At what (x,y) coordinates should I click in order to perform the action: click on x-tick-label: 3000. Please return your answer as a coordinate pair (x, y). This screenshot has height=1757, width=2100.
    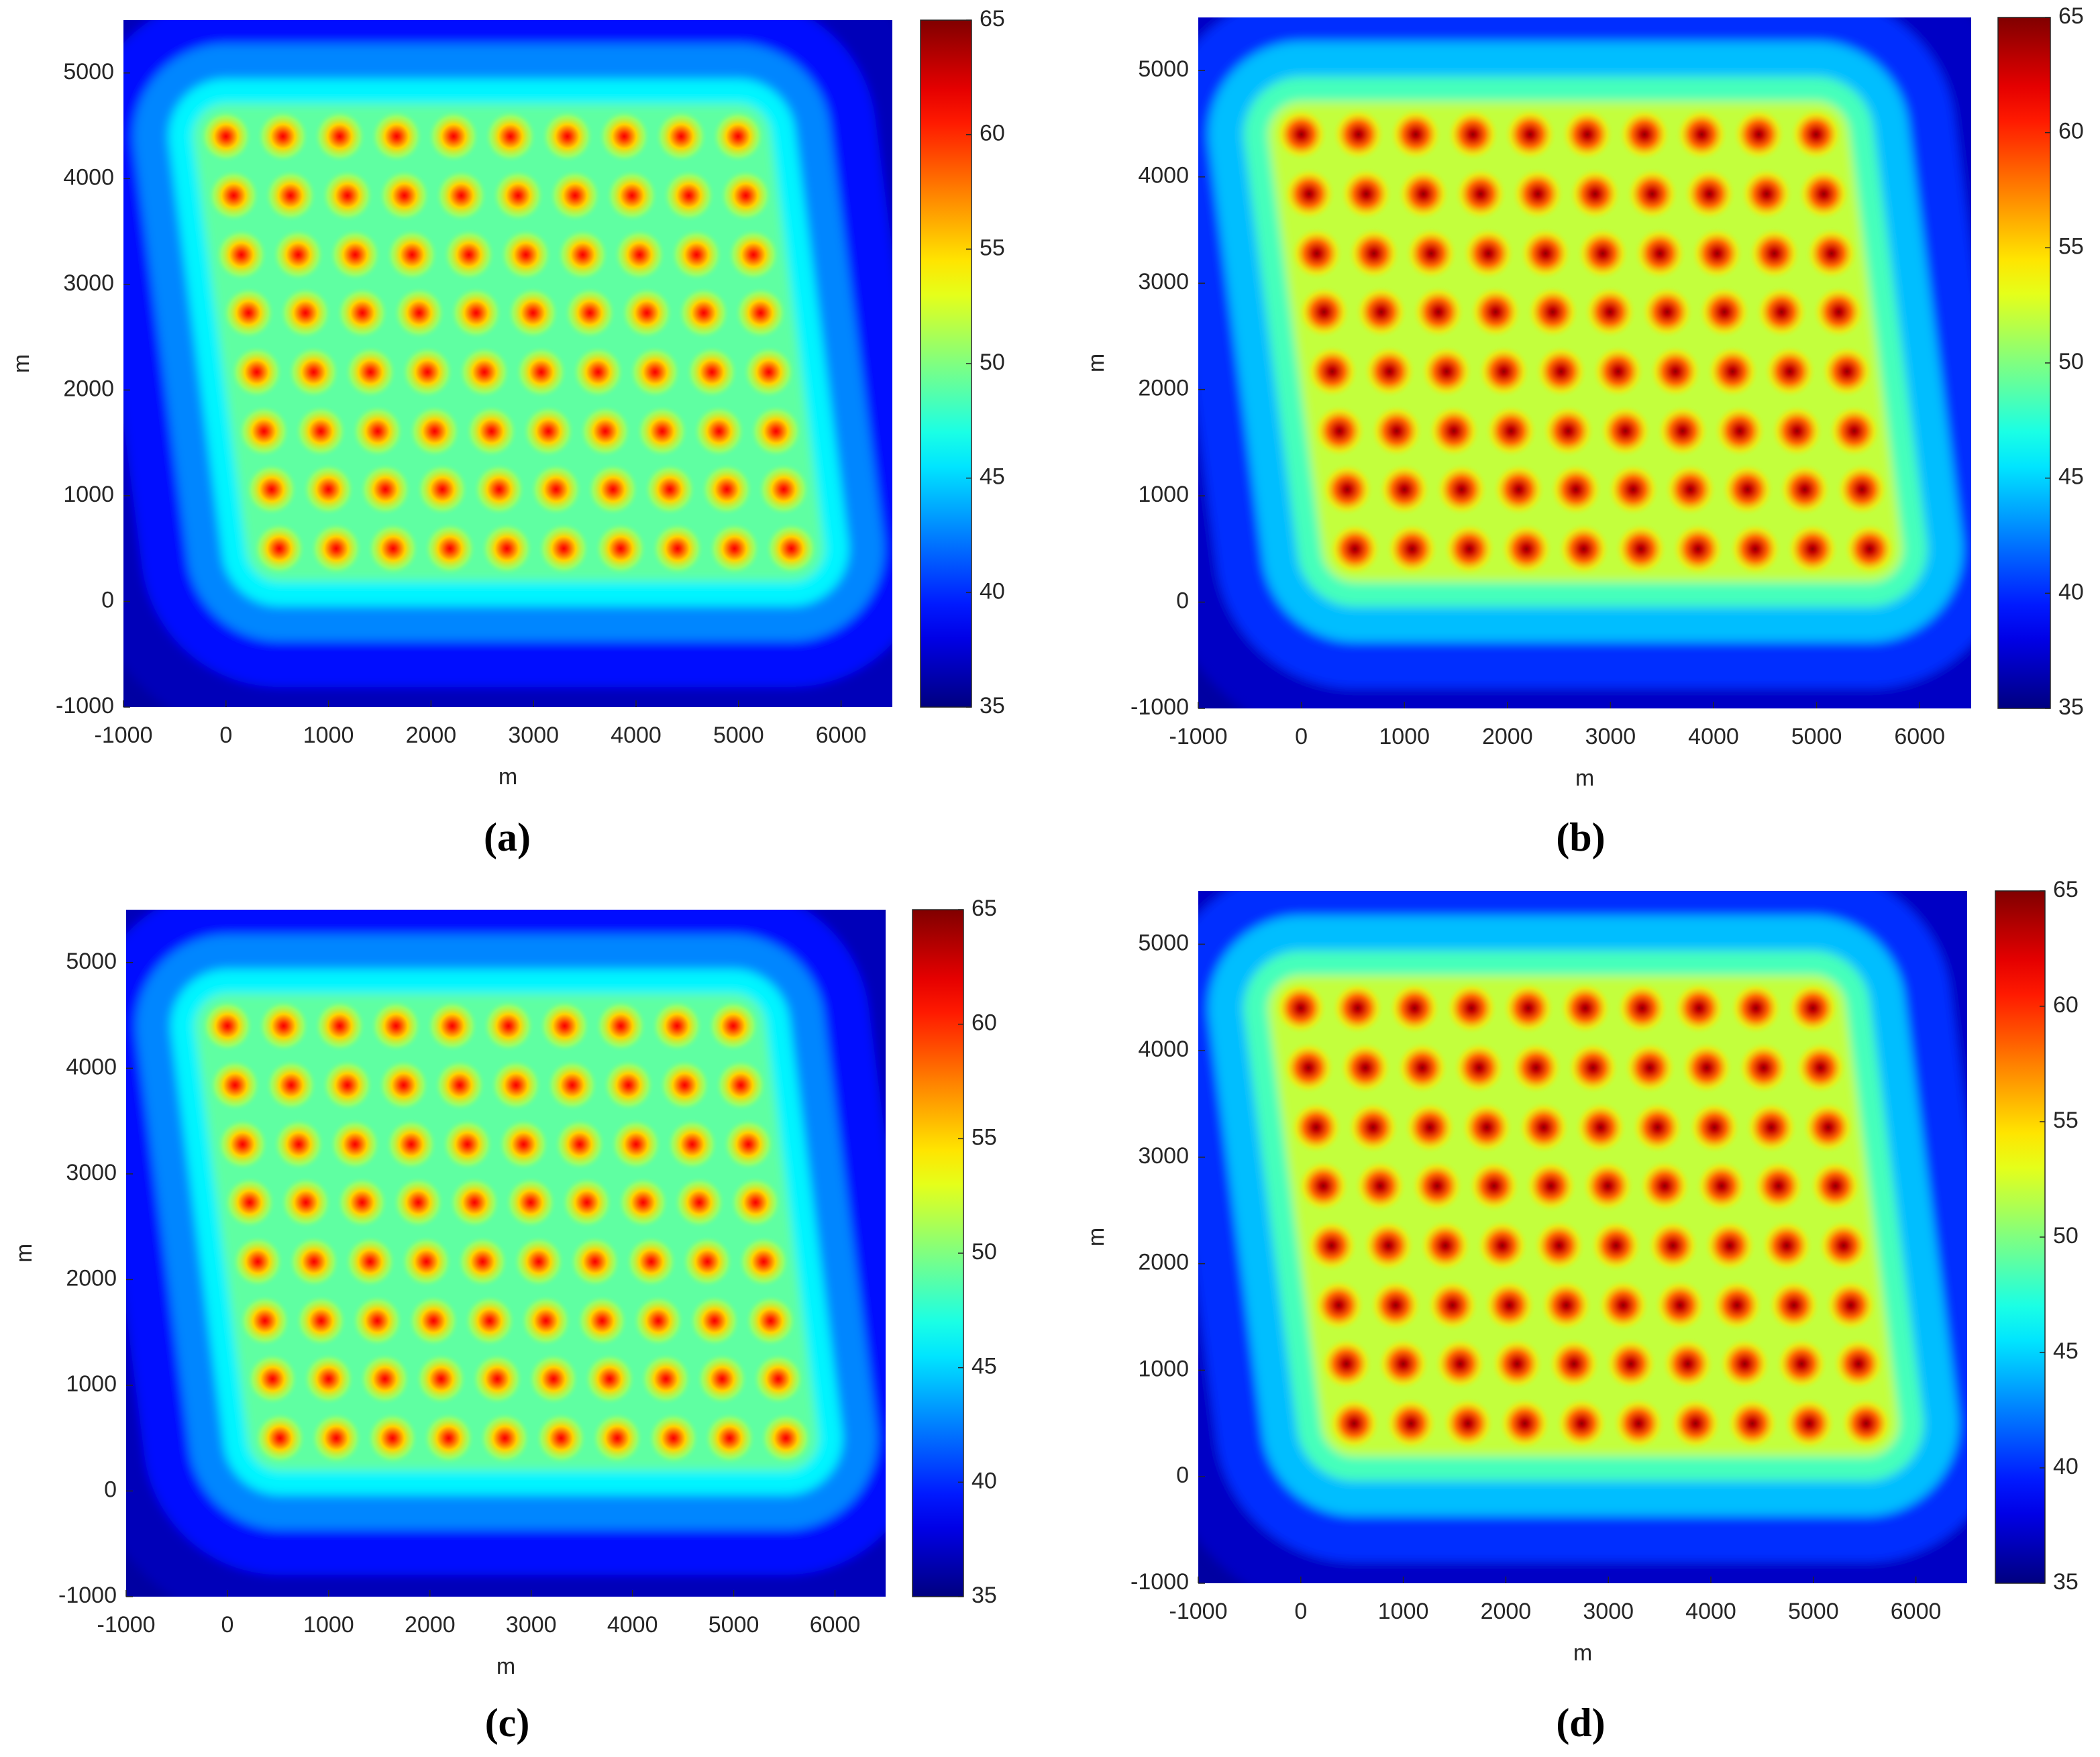
    Looking at the image, I should click on (531, 1625).